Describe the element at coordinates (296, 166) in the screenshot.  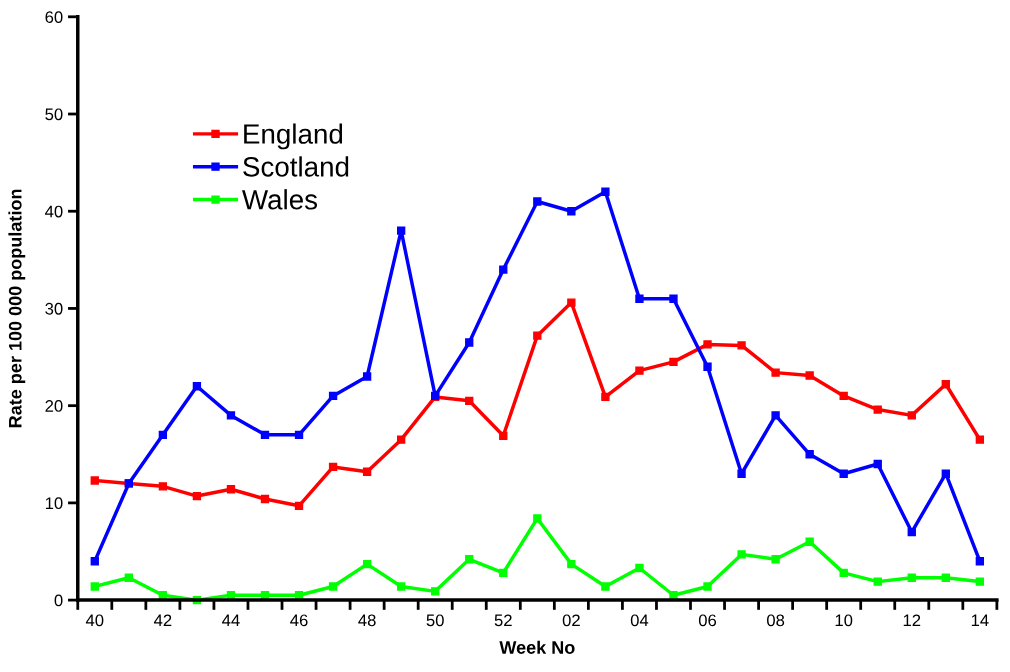
I see `legend-label: Scotland` at that location.